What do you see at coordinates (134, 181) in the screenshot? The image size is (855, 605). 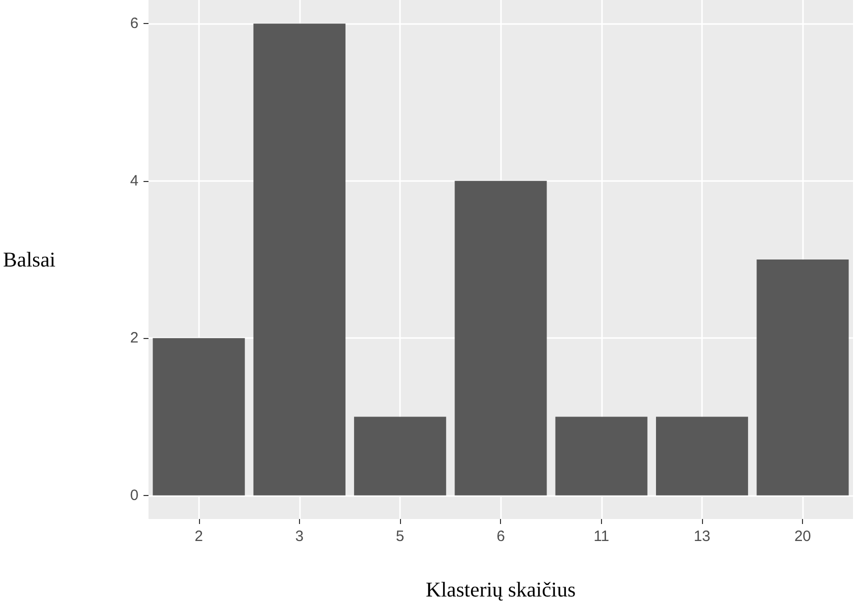 I see `y-tick-label: 4` at bounding box center [134, 181].